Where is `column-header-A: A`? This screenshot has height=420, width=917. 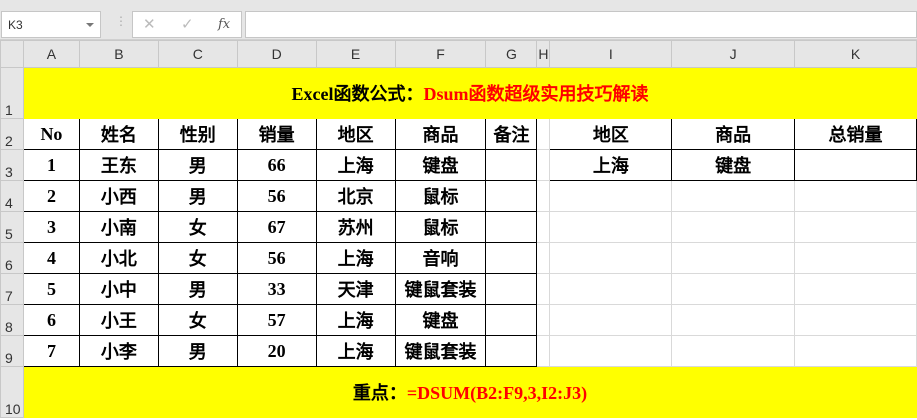 column-header-A: A is located at coordinates (51, 54).